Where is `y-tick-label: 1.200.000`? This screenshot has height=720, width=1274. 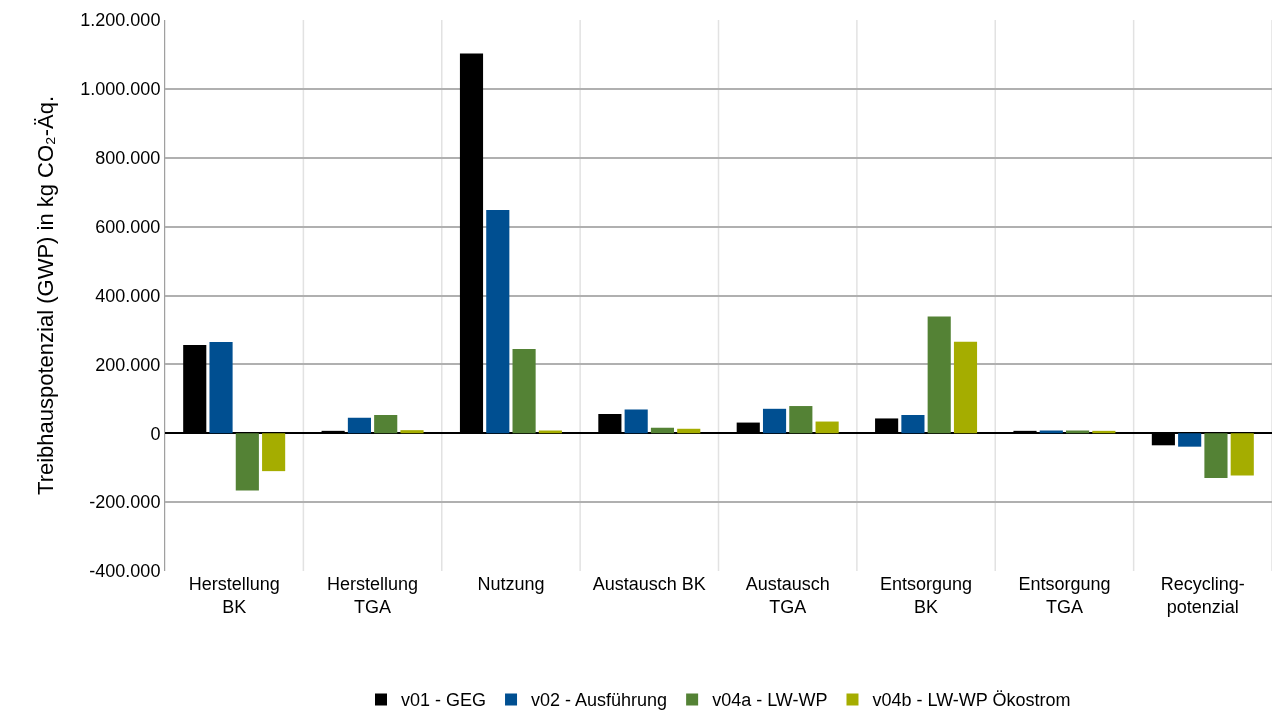 y-tick-label: 1.200.000 is located at coordinates (120, 20).